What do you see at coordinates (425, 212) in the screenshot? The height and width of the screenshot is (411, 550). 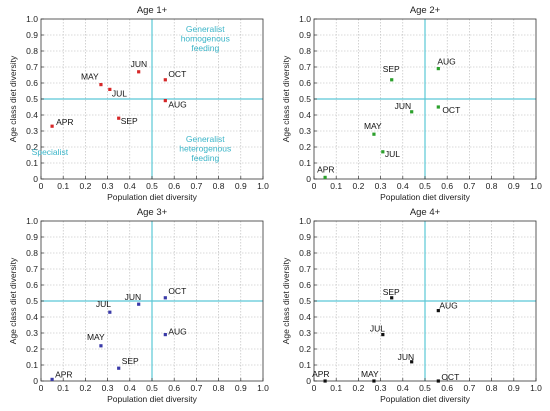 I see `chart-title: Age 4+` at bounding box center [425, 212].